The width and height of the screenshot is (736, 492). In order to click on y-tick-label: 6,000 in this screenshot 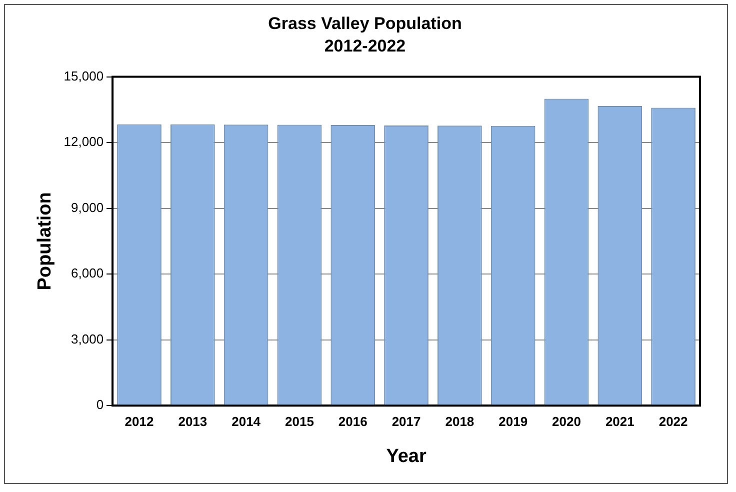, I will do `click(87, 273)`.